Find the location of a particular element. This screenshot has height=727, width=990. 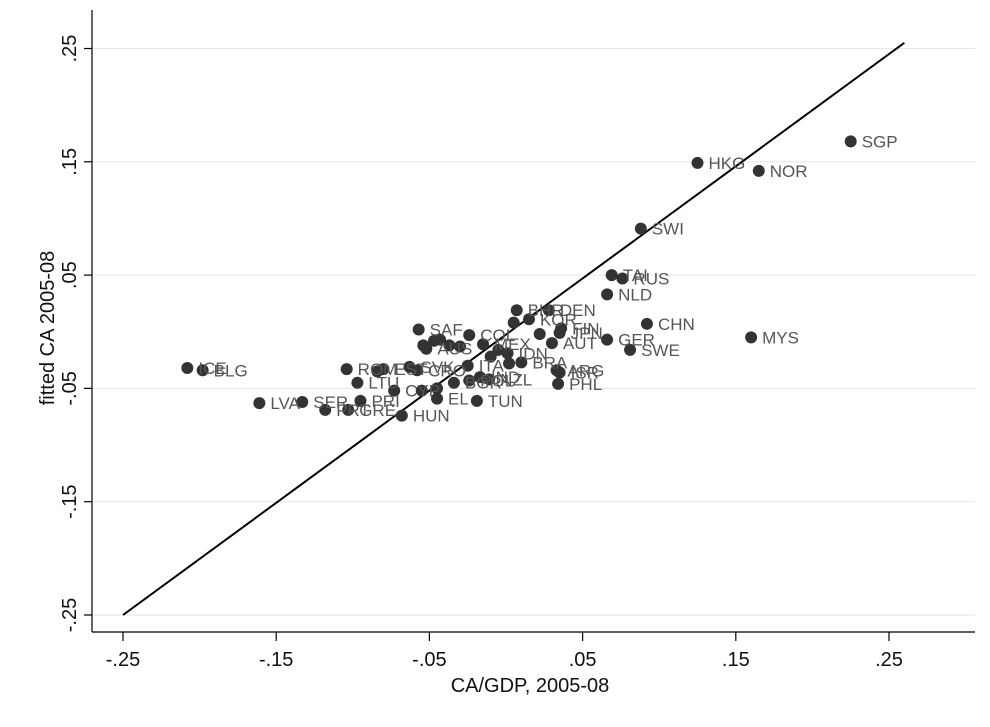

point-label: TUN is located at coordinates (505, 401).